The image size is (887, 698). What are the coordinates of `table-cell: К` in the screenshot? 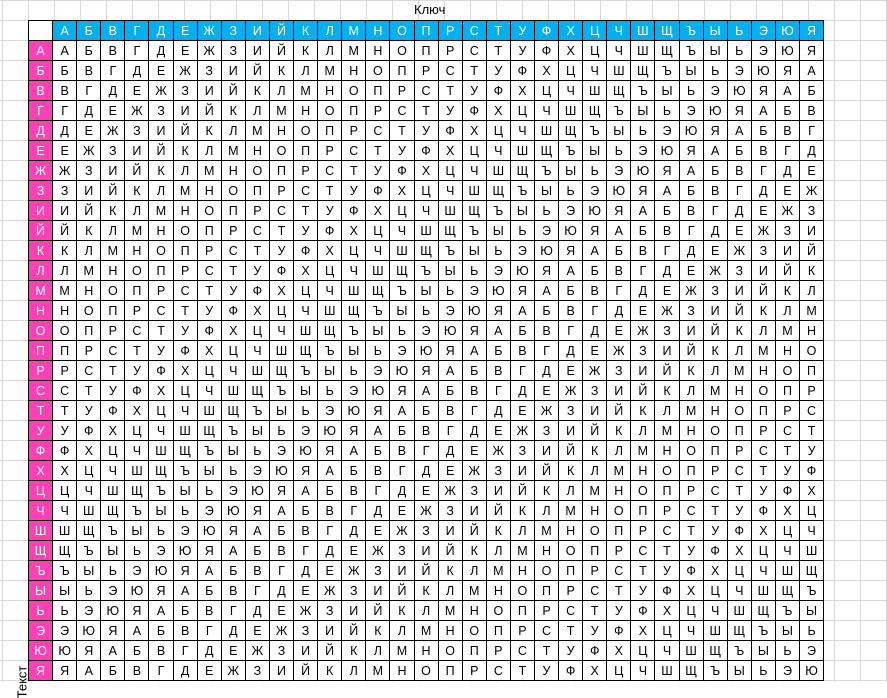 It's located at (233, 110).